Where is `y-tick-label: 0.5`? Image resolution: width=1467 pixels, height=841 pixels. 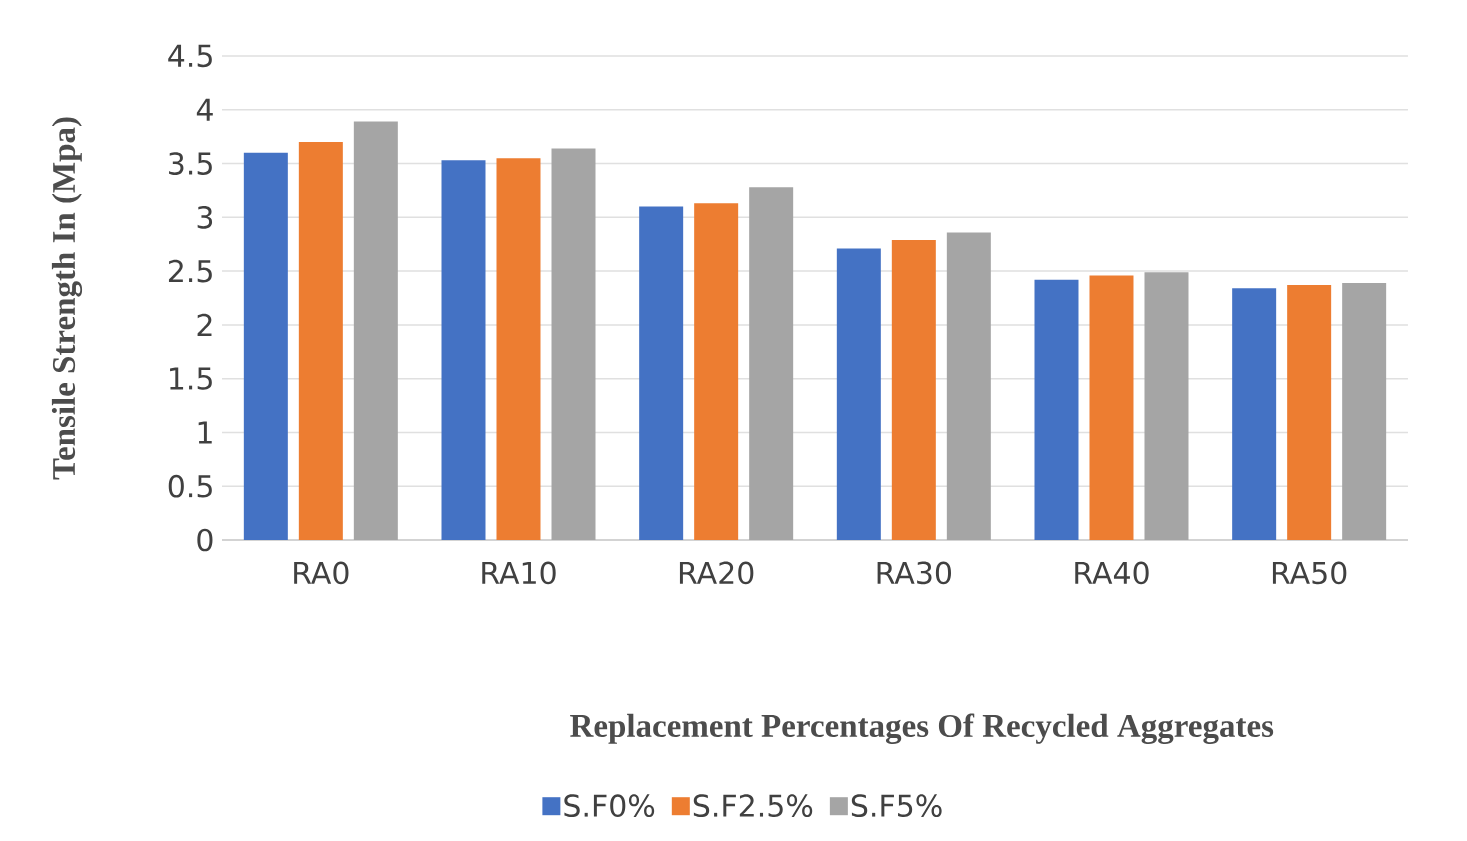 y-tick-label: 0.5 is located at coordinates (190, 486).